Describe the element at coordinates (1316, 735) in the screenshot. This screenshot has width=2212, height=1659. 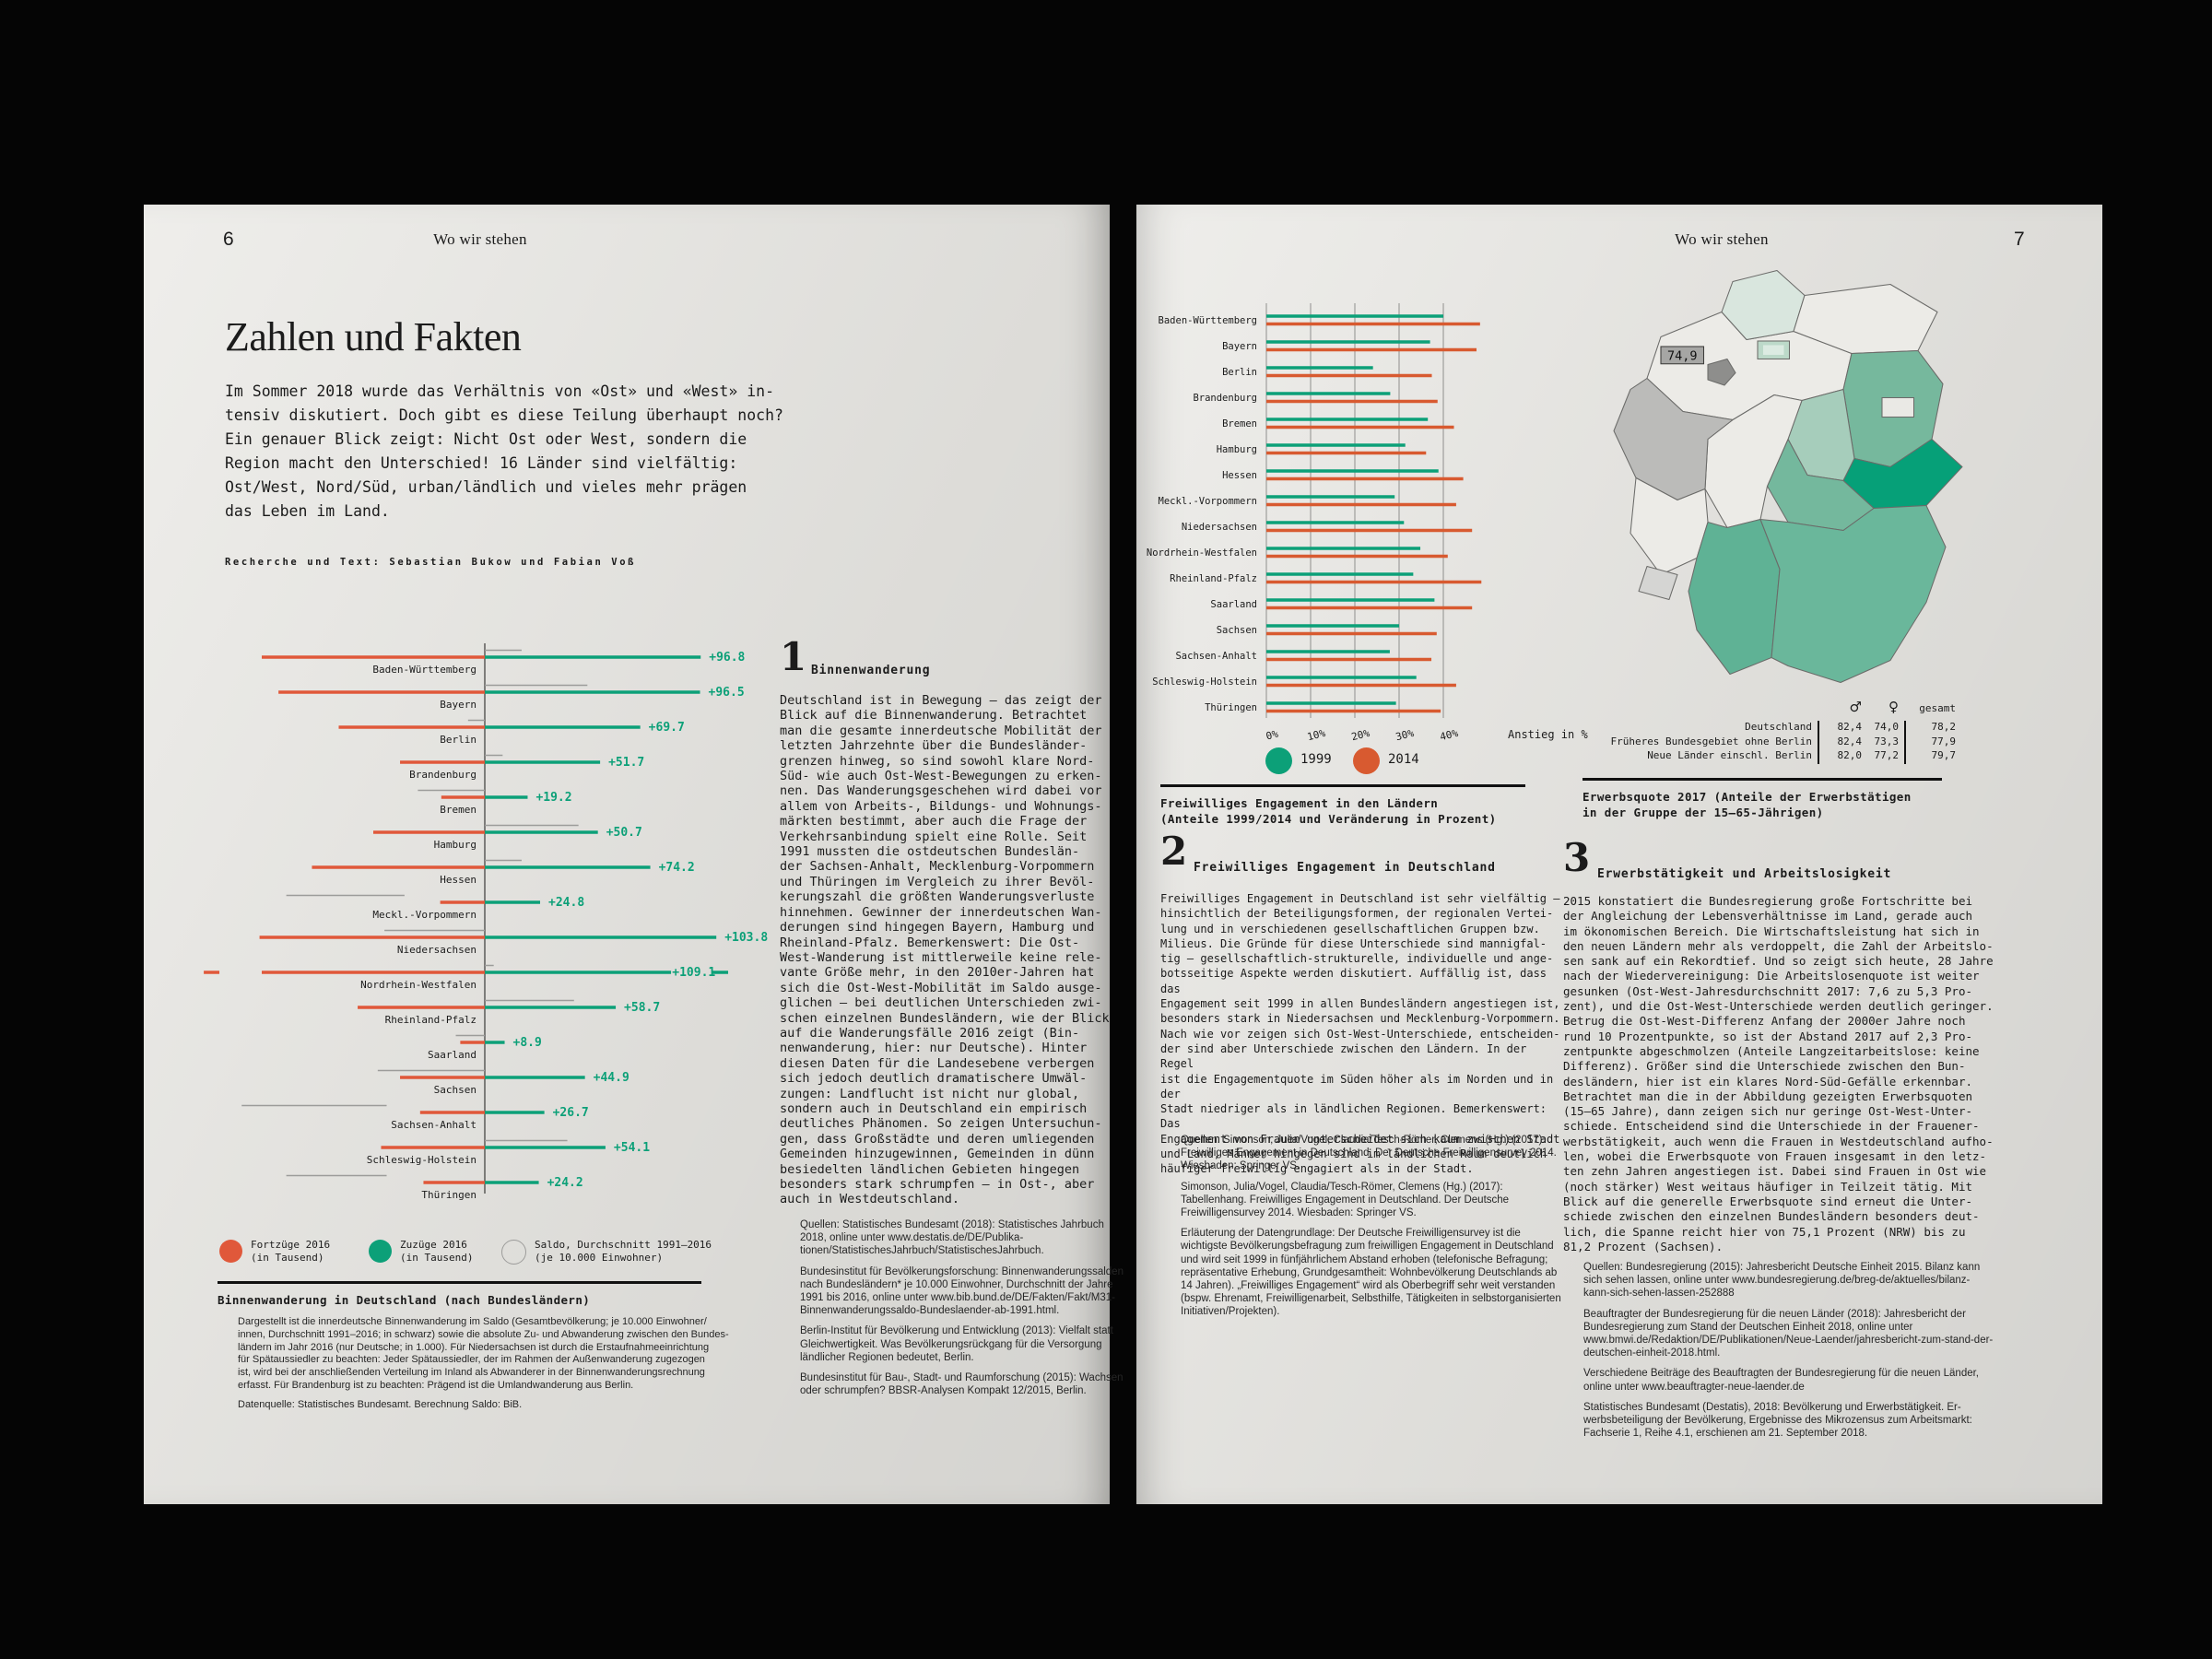
I see `svg-text: 10%` at that location.